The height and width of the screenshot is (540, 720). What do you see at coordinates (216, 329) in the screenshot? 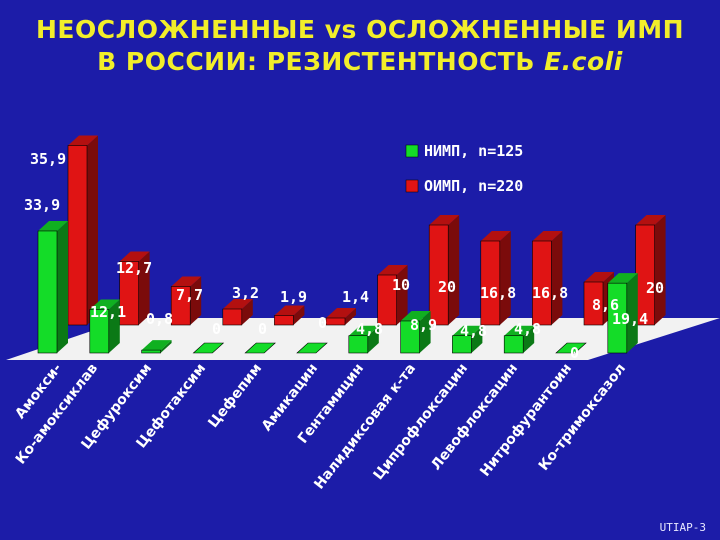
I see `label-nimp-3: 0` at bounding box center [216, 329].